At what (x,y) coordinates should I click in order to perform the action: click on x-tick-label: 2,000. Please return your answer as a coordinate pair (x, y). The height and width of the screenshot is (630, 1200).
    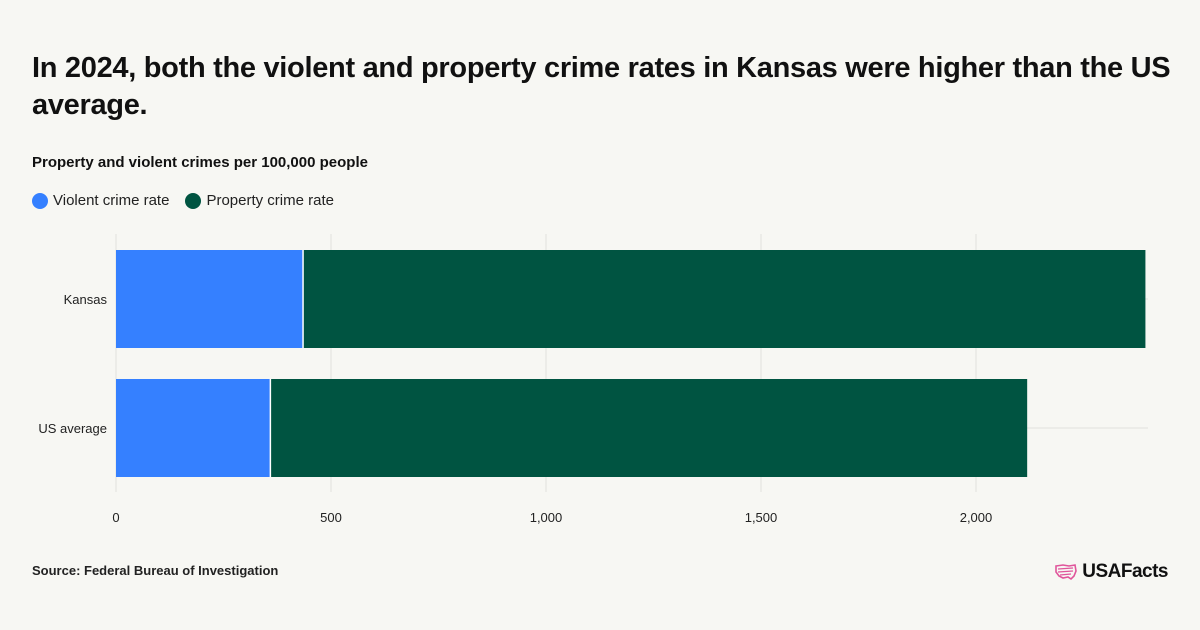
    Looking at the image, I should click on (976, 517).